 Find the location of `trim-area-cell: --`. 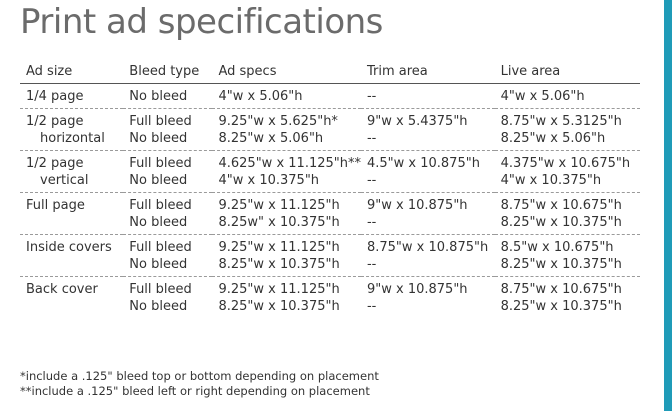

trim-area-cell: -- is located at coordinates (427, 96).